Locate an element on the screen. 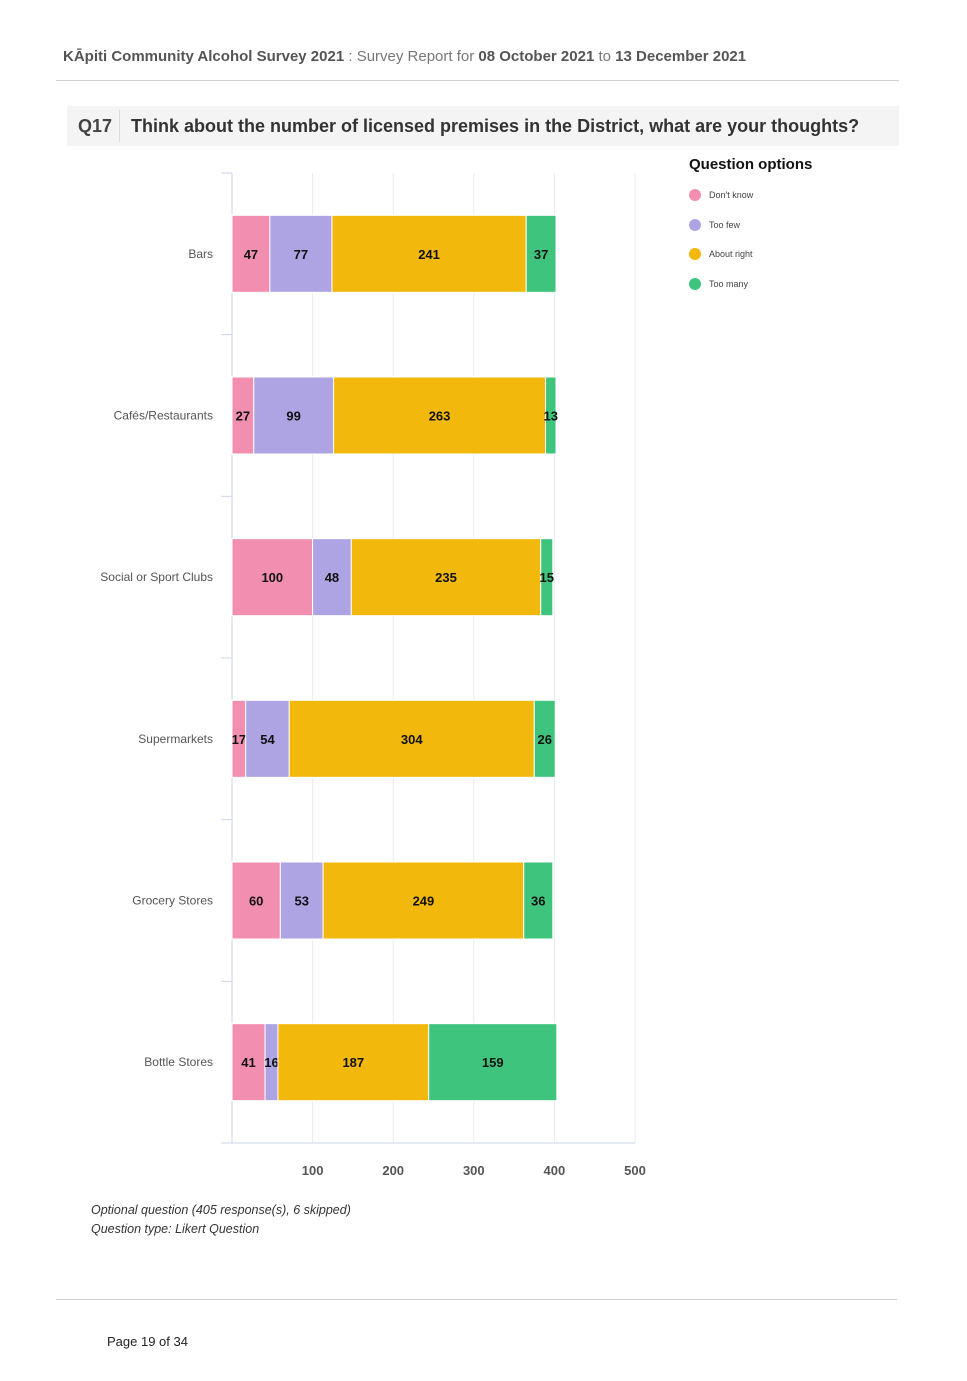 This screenshot has height=1381, width=967. x-tick-label-200: 200 is located at coordinates (393, 1170).